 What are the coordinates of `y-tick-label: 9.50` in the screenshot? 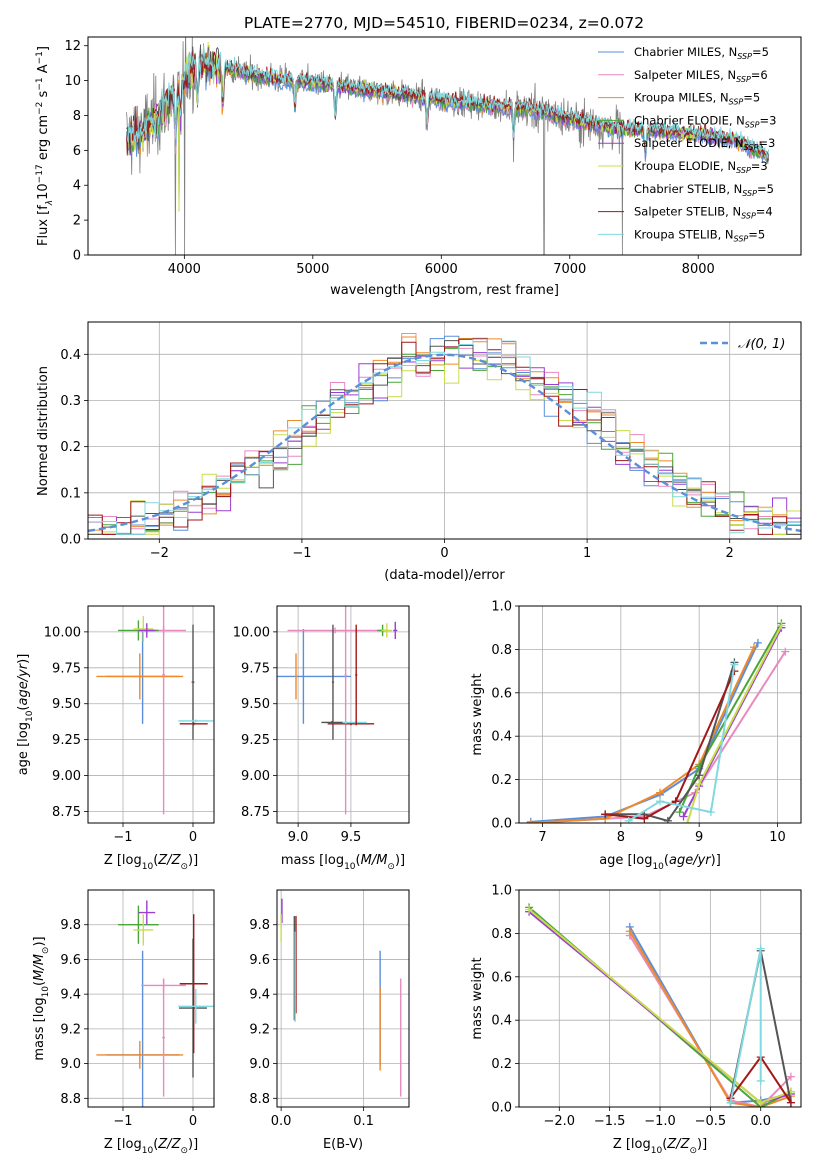 It's located at (66, 704).